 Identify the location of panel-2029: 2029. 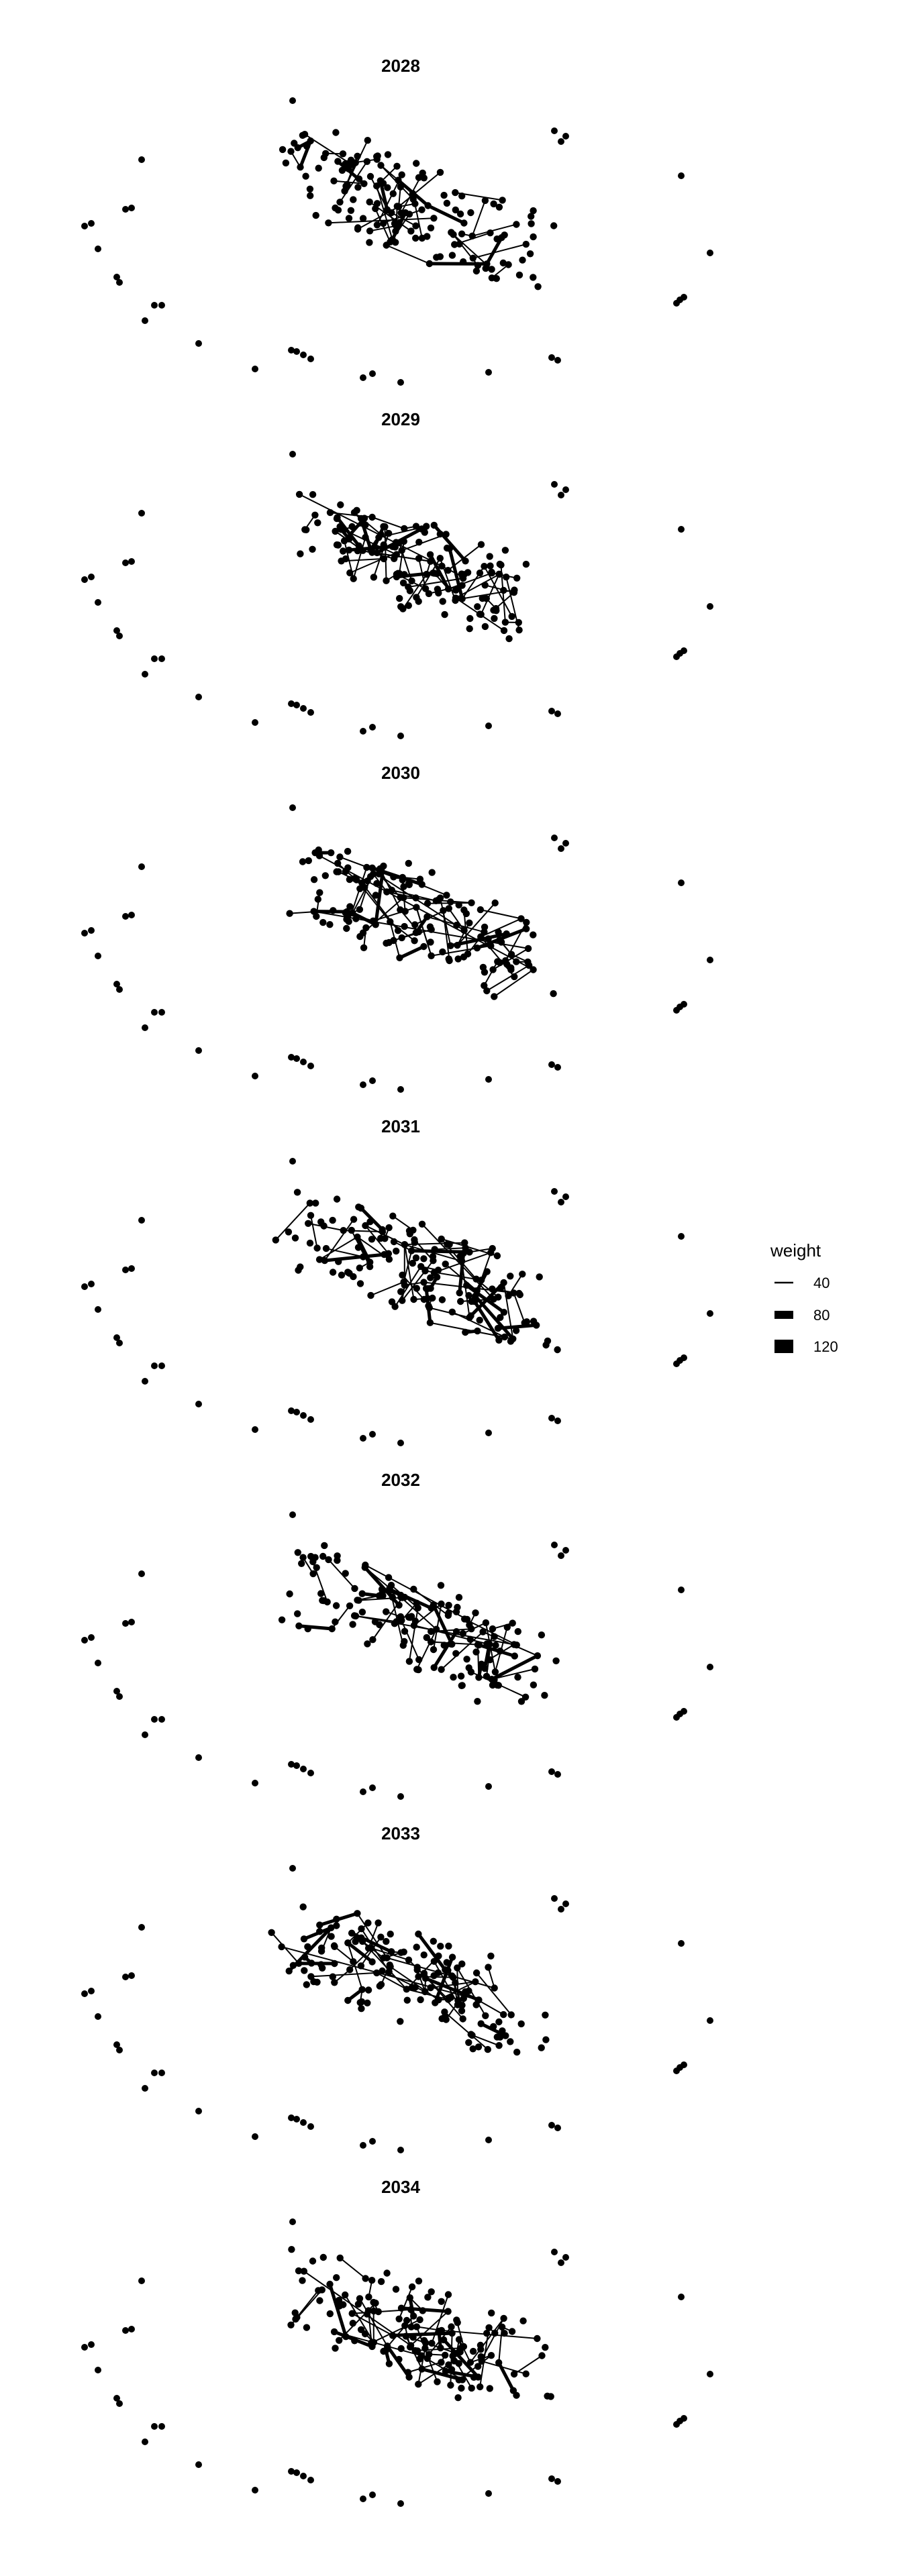
(397, 574).